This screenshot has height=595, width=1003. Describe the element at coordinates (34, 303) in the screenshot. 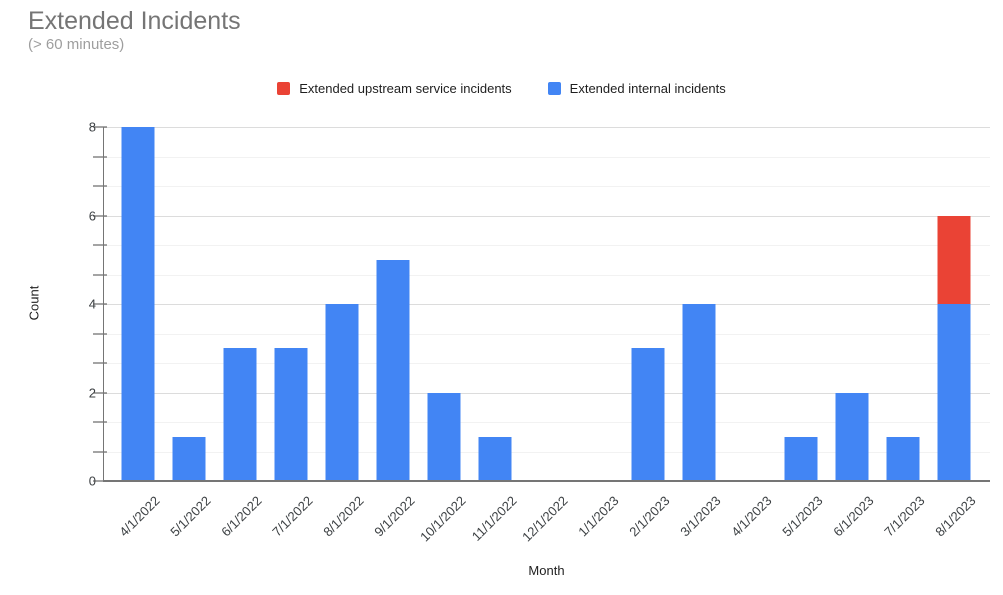

I see `y-axis-title: Count` at that location.